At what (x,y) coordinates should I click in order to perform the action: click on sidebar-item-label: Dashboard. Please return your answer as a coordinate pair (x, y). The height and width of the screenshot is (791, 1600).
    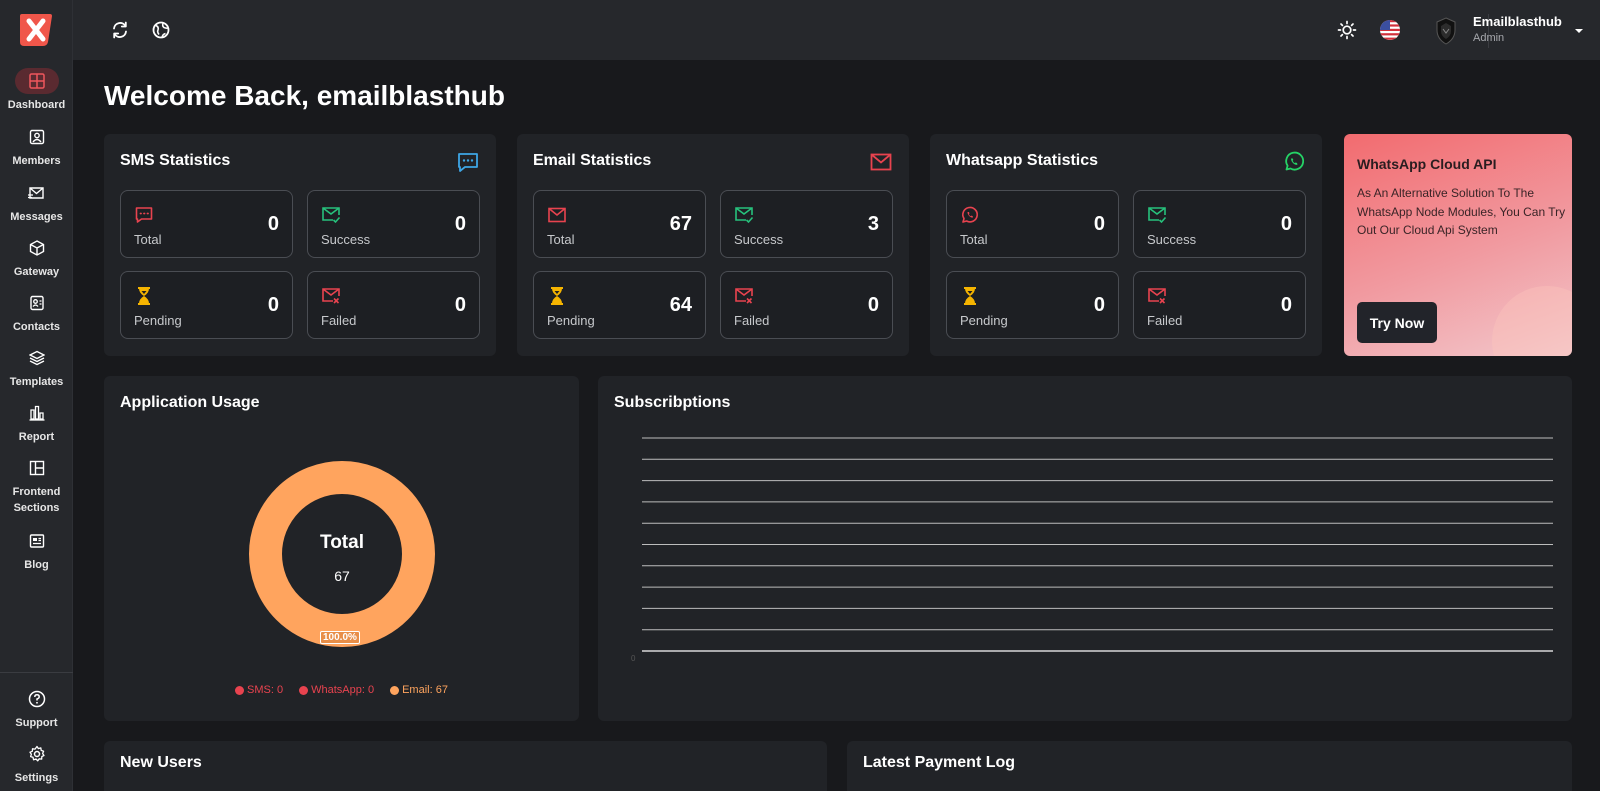
    Looking at the image, I should click on (36, 105).